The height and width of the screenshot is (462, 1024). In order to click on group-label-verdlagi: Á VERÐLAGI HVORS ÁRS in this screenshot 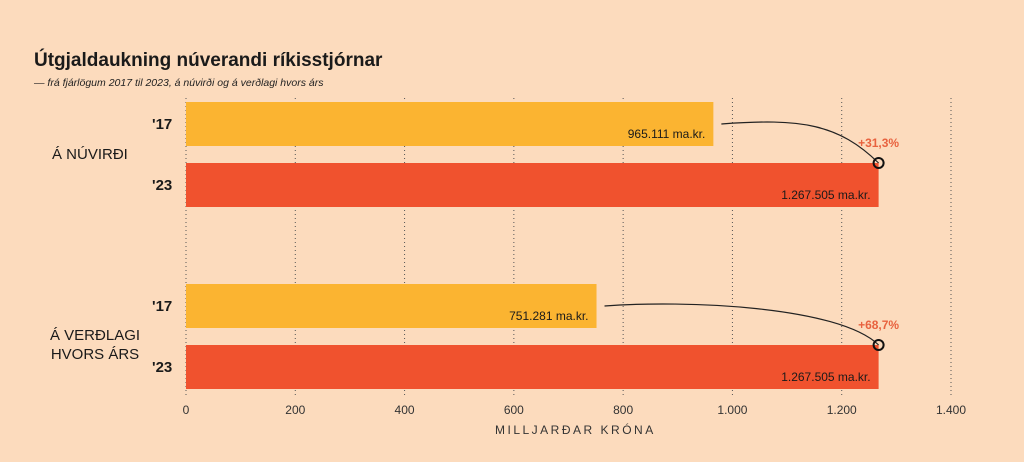, I will do `click(95, 345)`.